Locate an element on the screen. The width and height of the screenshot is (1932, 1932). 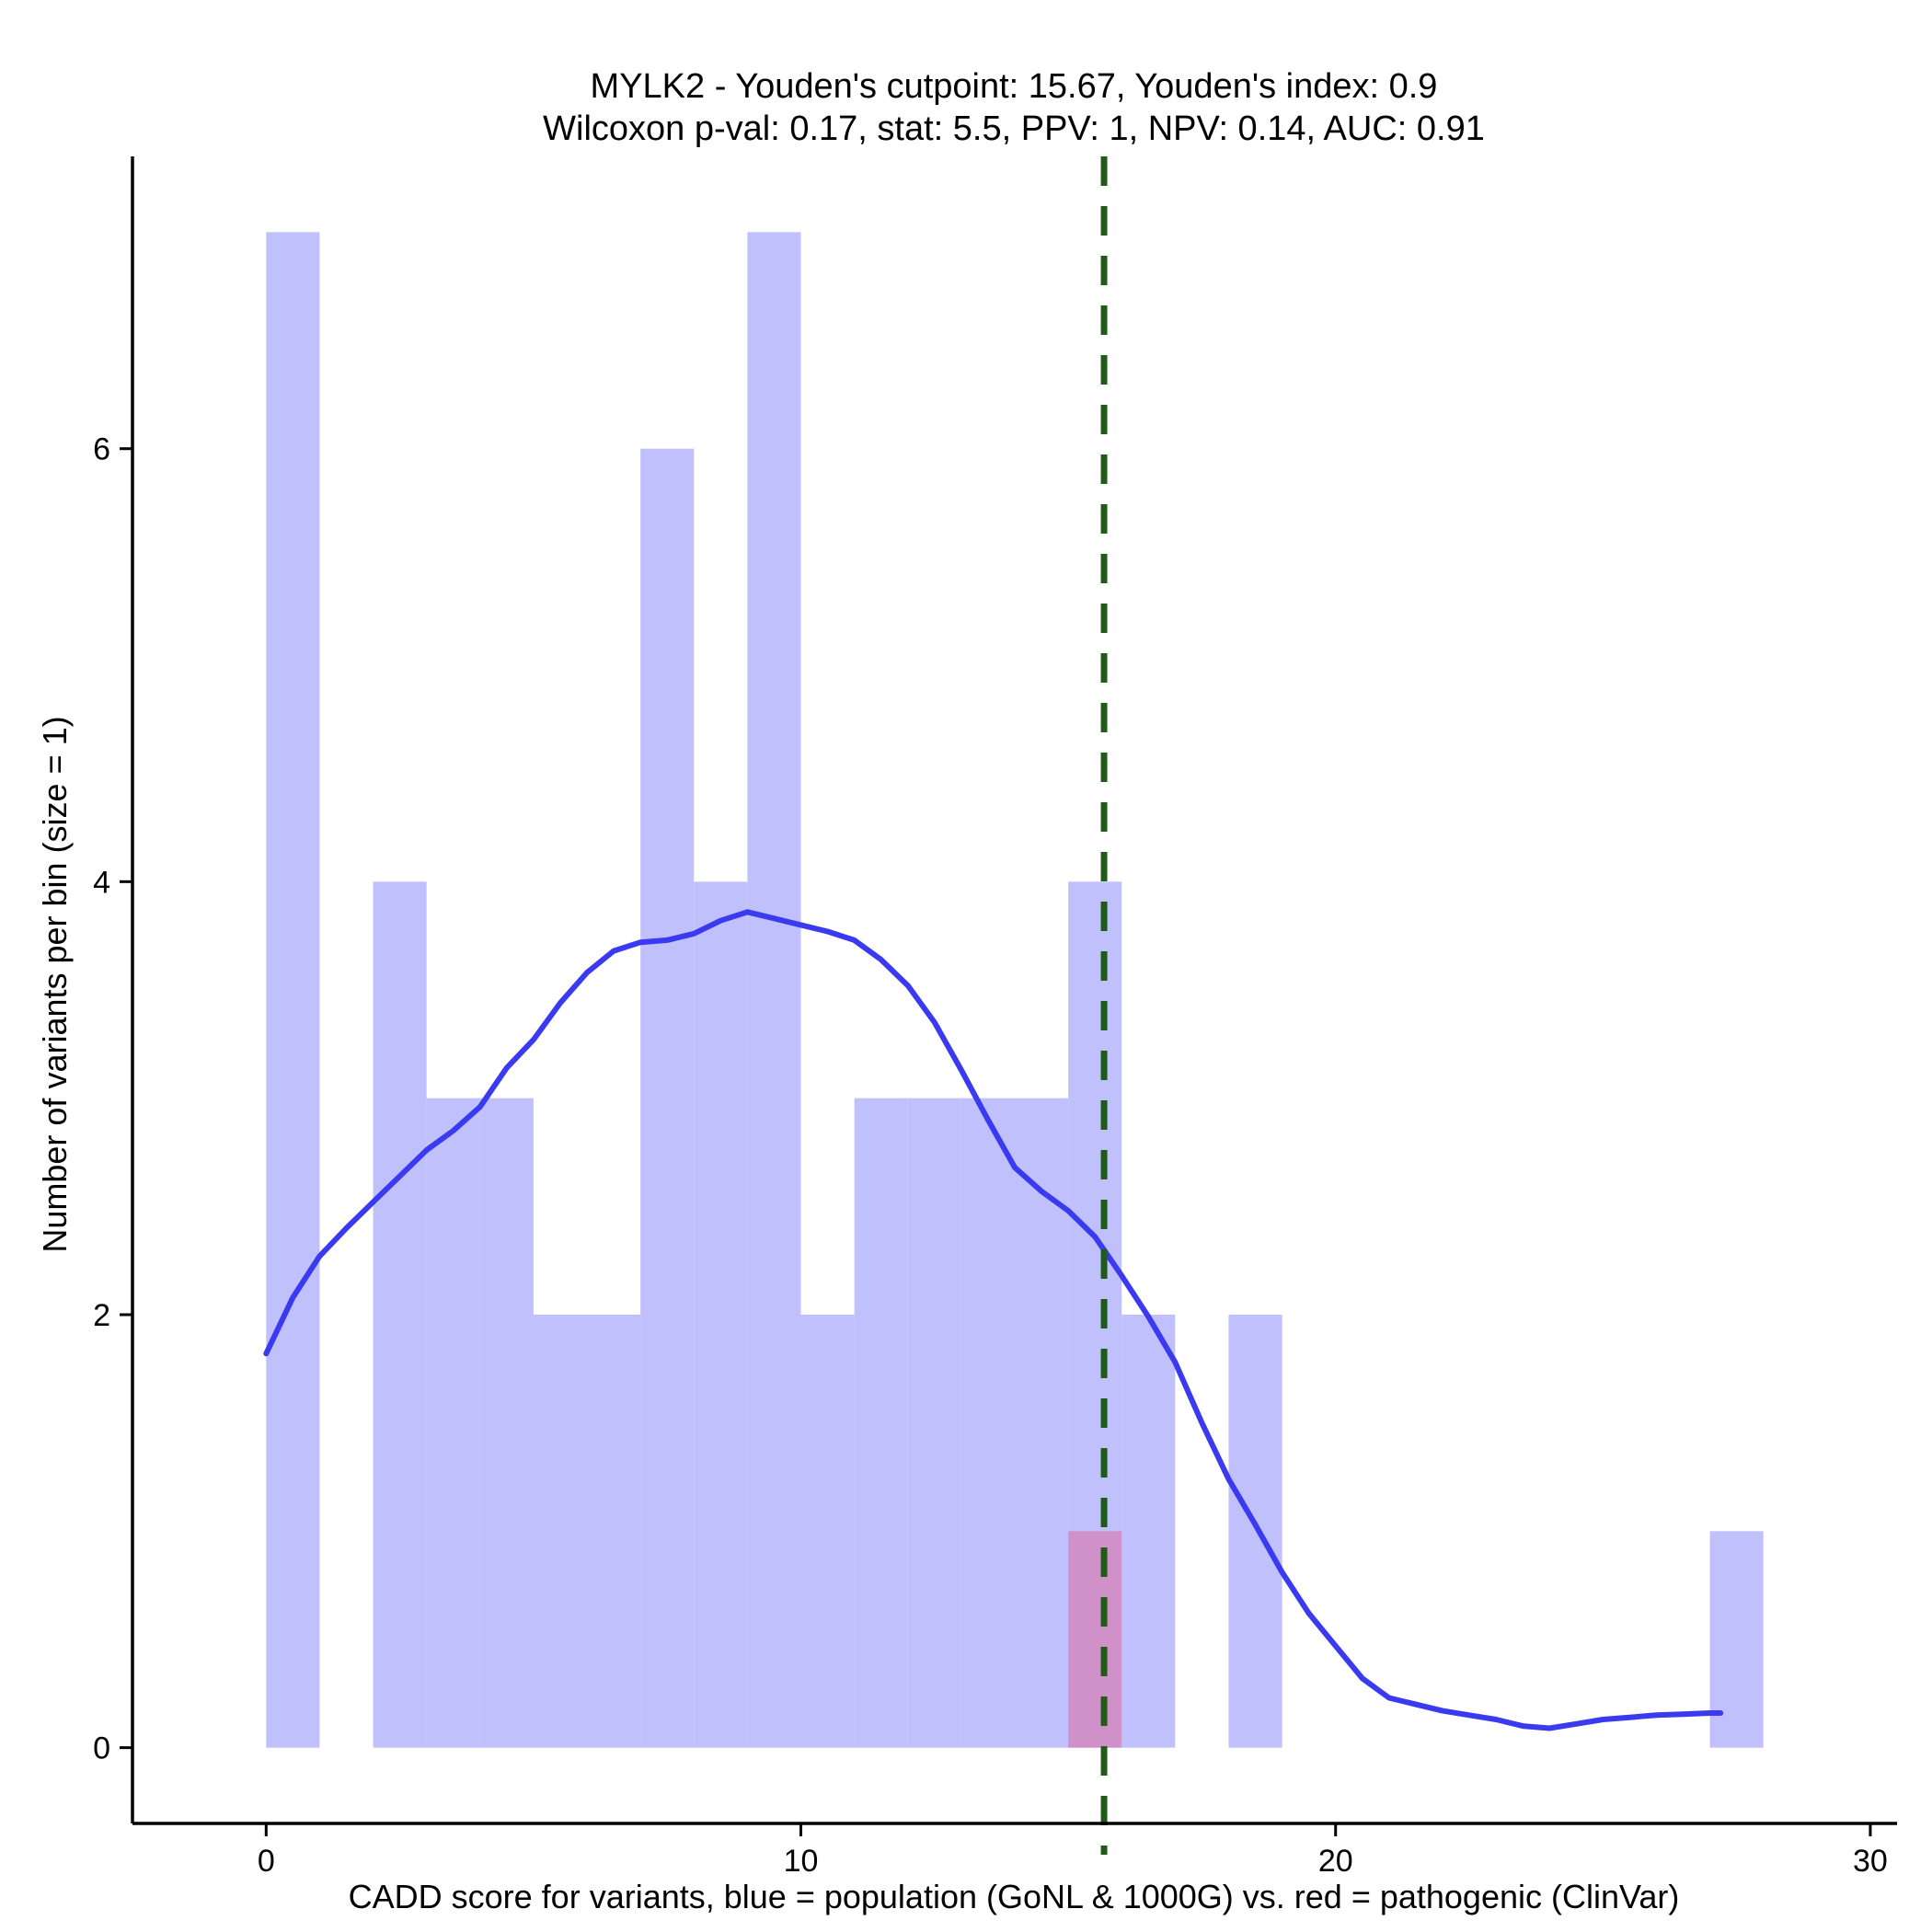
x-tick-label-0: 0 is located at coordinates (266, 1861).